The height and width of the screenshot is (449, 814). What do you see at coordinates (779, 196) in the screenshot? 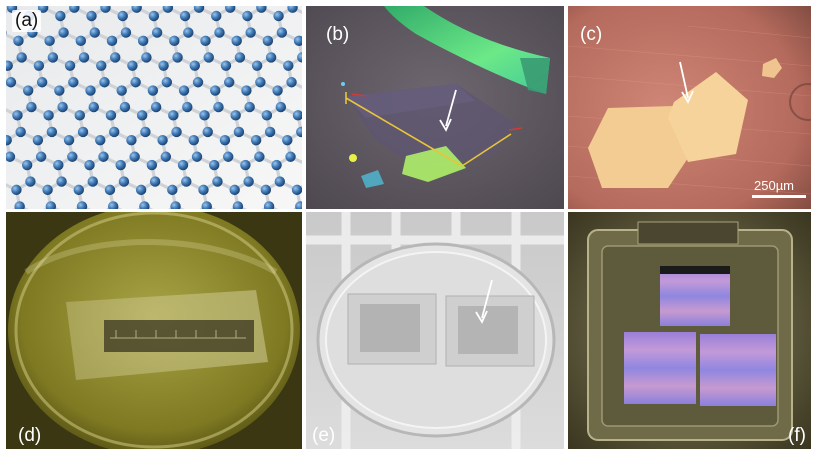
I see `scale-bar` at bounding box center [779, 196].